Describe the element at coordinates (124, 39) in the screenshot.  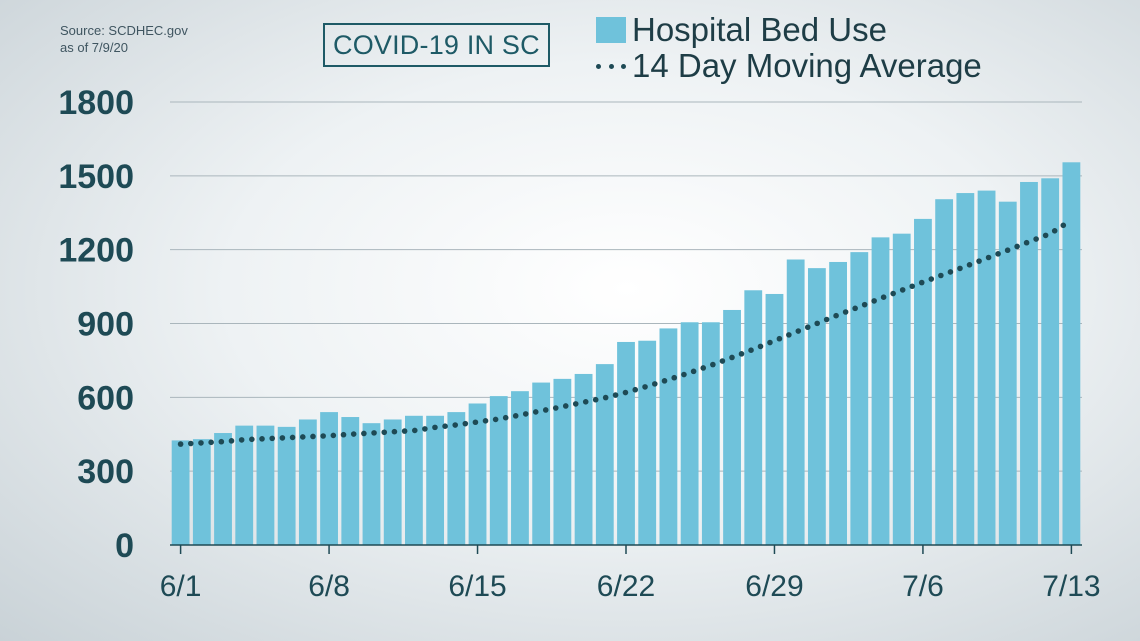
I see `source-note: Source: SCDHEC.gov as of 7/9/20` at that location.